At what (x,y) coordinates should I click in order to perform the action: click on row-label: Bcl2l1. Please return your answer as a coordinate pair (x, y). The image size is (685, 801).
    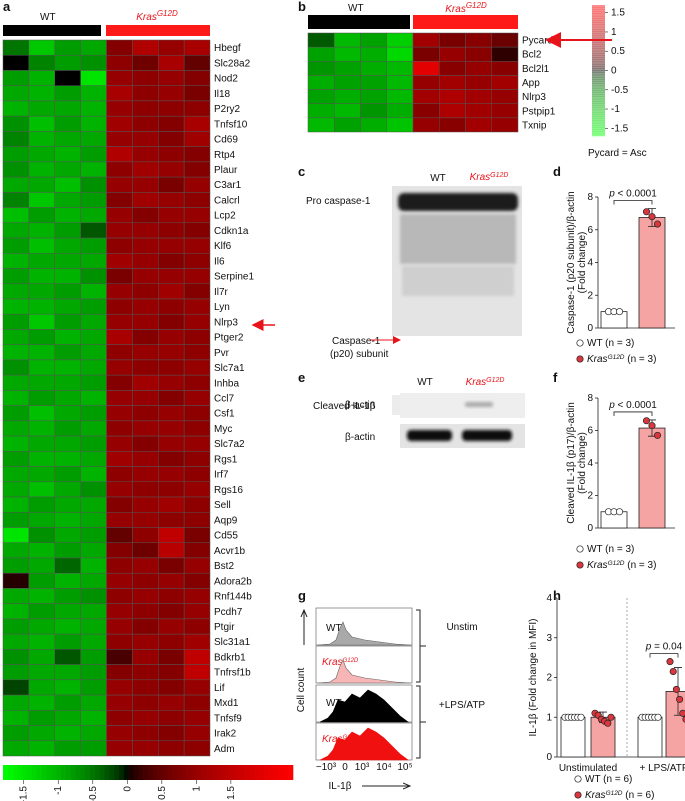
    Looking at the image, I should click on (536, 69).